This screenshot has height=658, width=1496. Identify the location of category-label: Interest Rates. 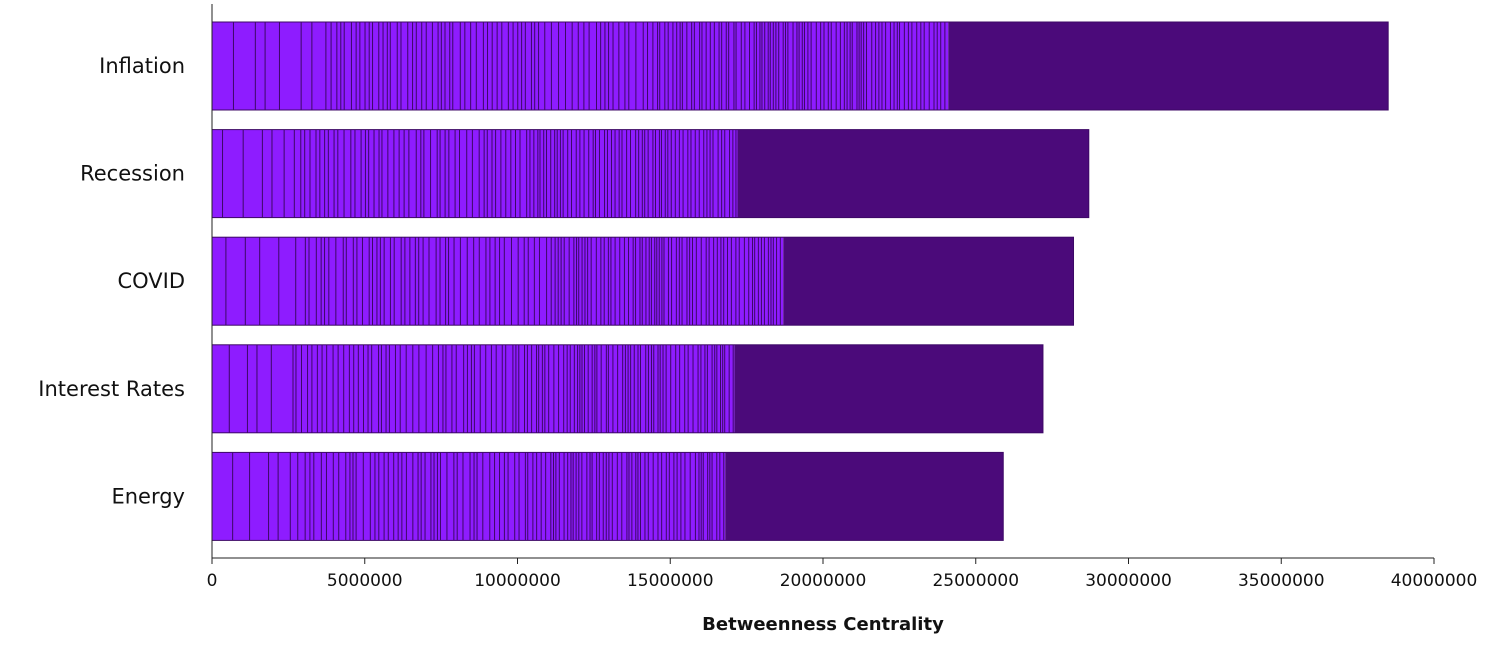
(111, 389).